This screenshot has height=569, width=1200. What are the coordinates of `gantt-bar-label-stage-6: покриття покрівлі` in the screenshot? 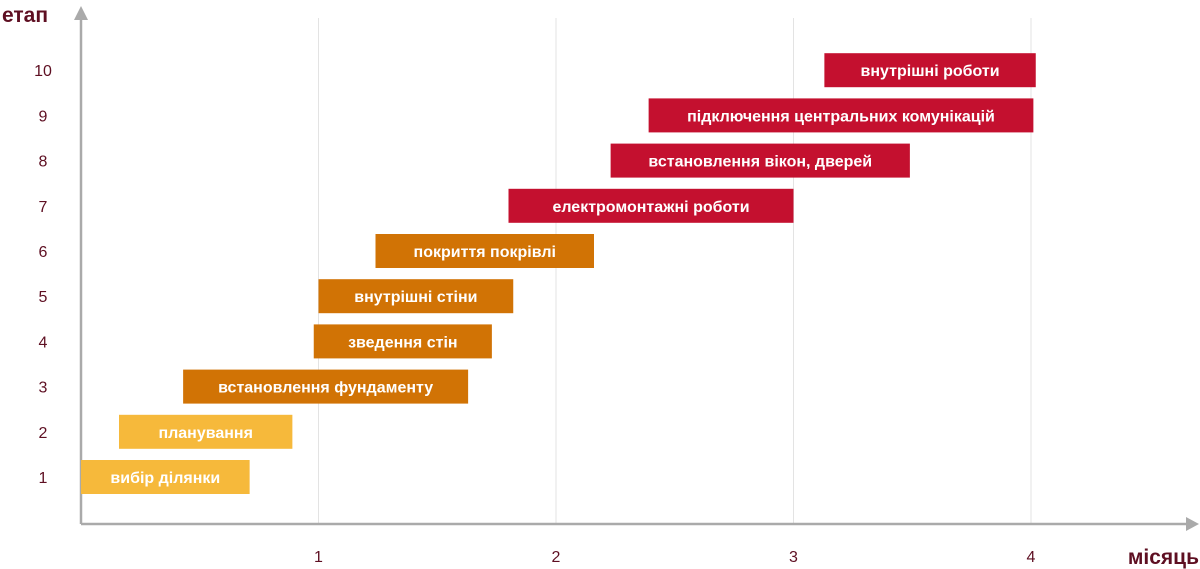 It's located at (485, 252).